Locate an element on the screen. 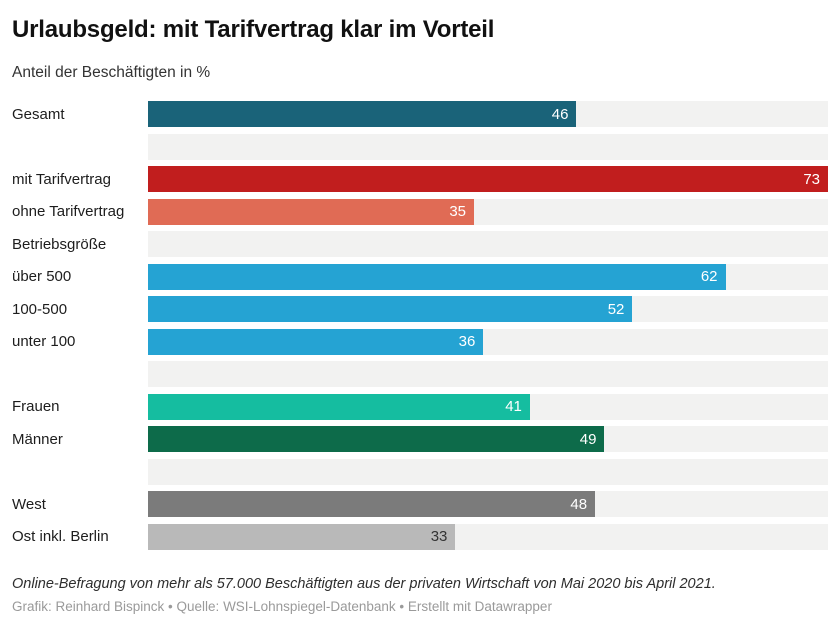 The image size is (840, 631). bar-track: 41 is located at coordinates (488, 406).